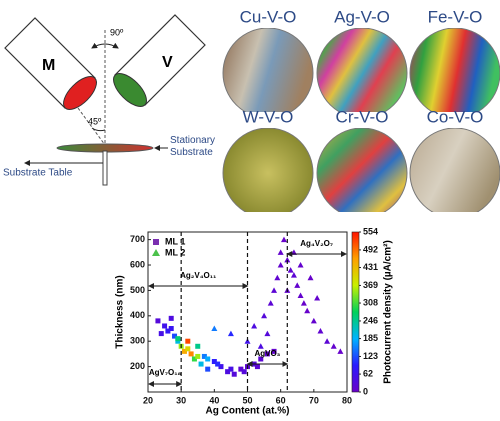 The height and width of the screenshot is (421, 500). Describe the element at coordinates (137, 366) in the screenshot. I see `y-tick-label: 200` at that location.